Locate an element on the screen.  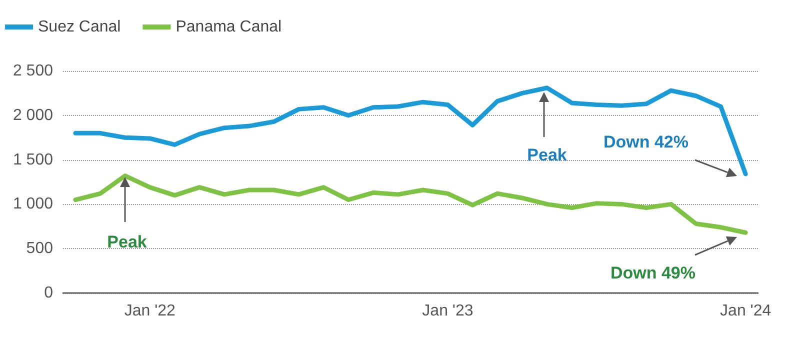
y-tick-label: 0 is located at coordinates (49, 293).